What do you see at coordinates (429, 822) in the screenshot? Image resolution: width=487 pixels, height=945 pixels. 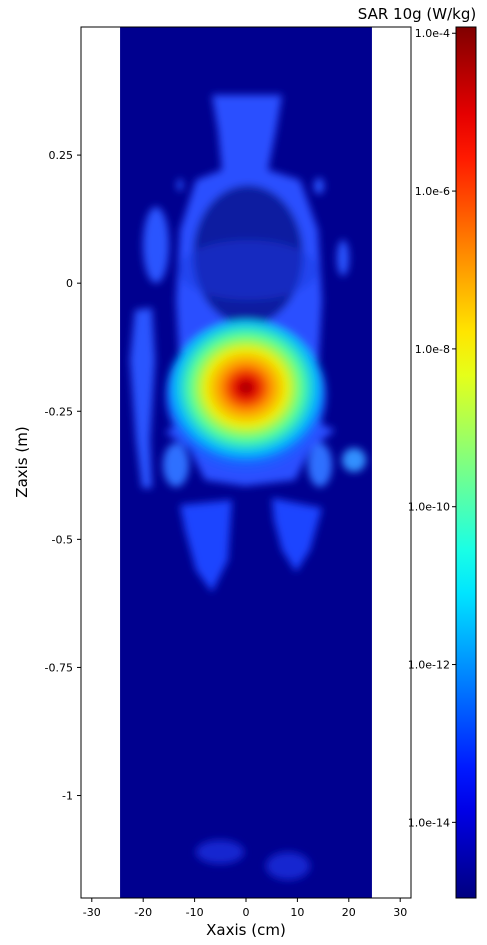 I see `colorbar-tick-label: 1.0e-14` at bounding box center [429, 822].